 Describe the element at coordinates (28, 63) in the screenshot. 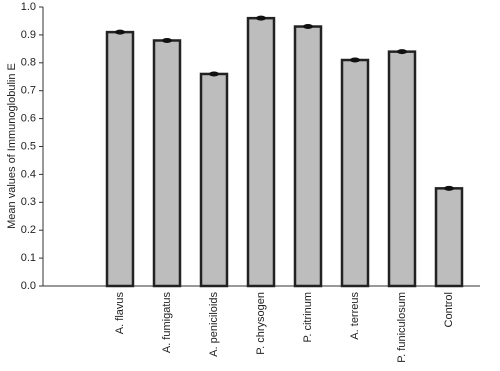

I see `y-tick-label: 0.8` at that location.